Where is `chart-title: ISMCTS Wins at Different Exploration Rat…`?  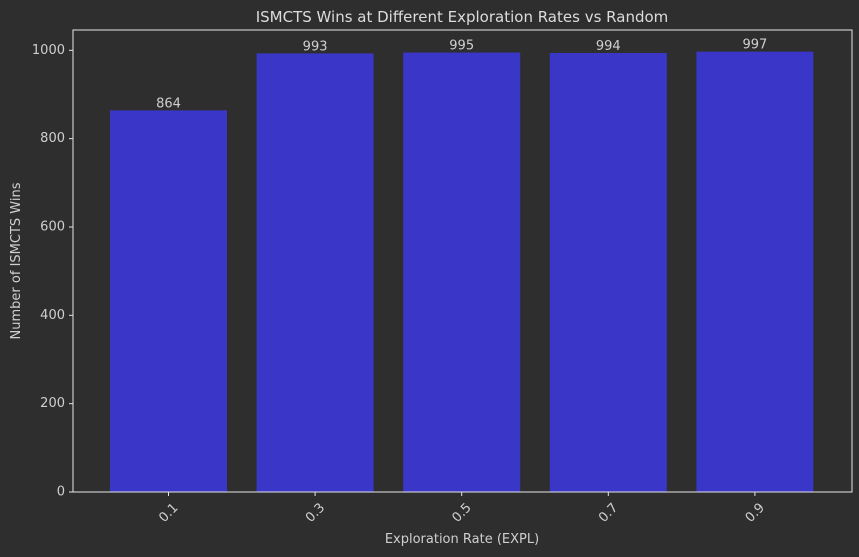
chart-title: ISMCTS Wins at Different Exploration Rat… is located at coordinates (462, 17).